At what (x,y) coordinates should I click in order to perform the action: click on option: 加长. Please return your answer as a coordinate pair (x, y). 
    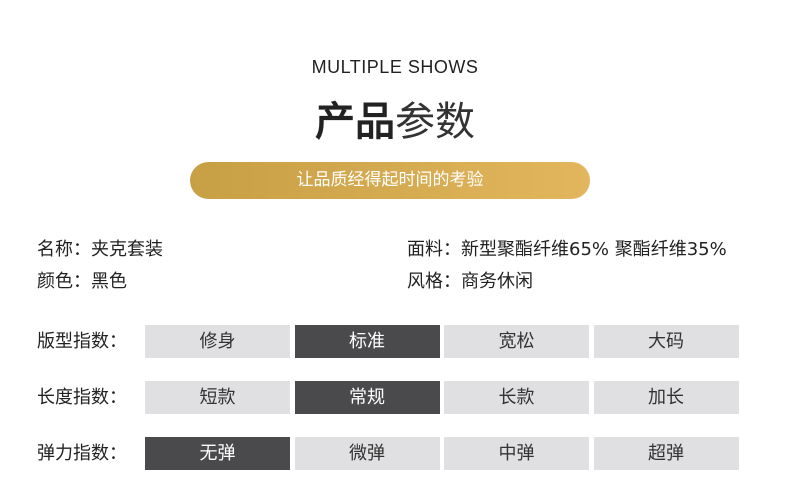
    Looking at the image, I should click on (666, 397).